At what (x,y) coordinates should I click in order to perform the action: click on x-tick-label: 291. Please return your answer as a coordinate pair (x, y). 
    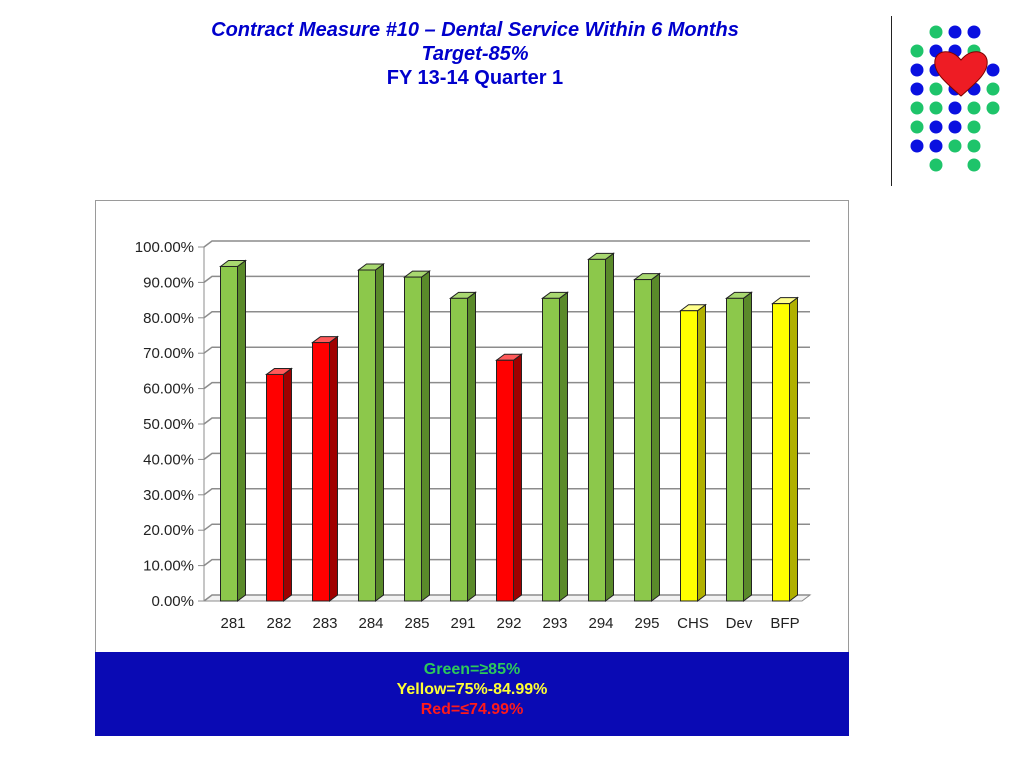
    Looking at the image, I should click on (462, 623).